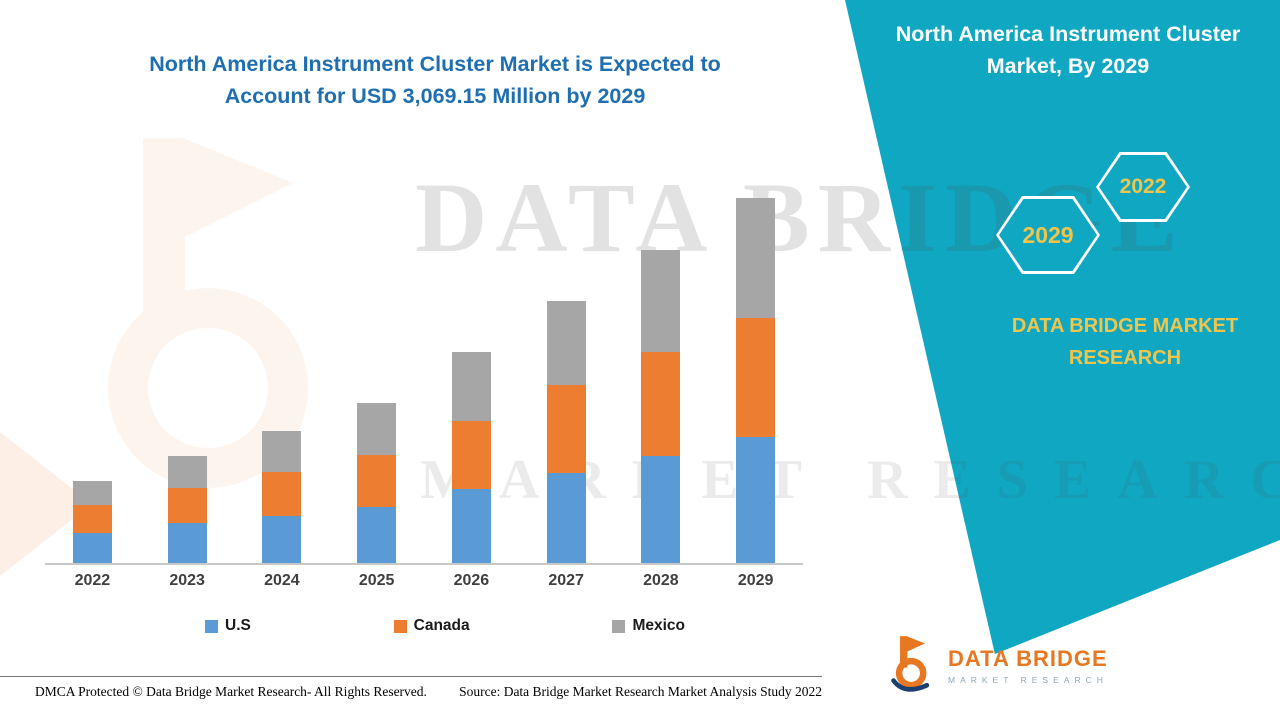  Describe the element at coordinates (566, 580) in the screenshot. I see `x-label-2027: 2027` at that location.